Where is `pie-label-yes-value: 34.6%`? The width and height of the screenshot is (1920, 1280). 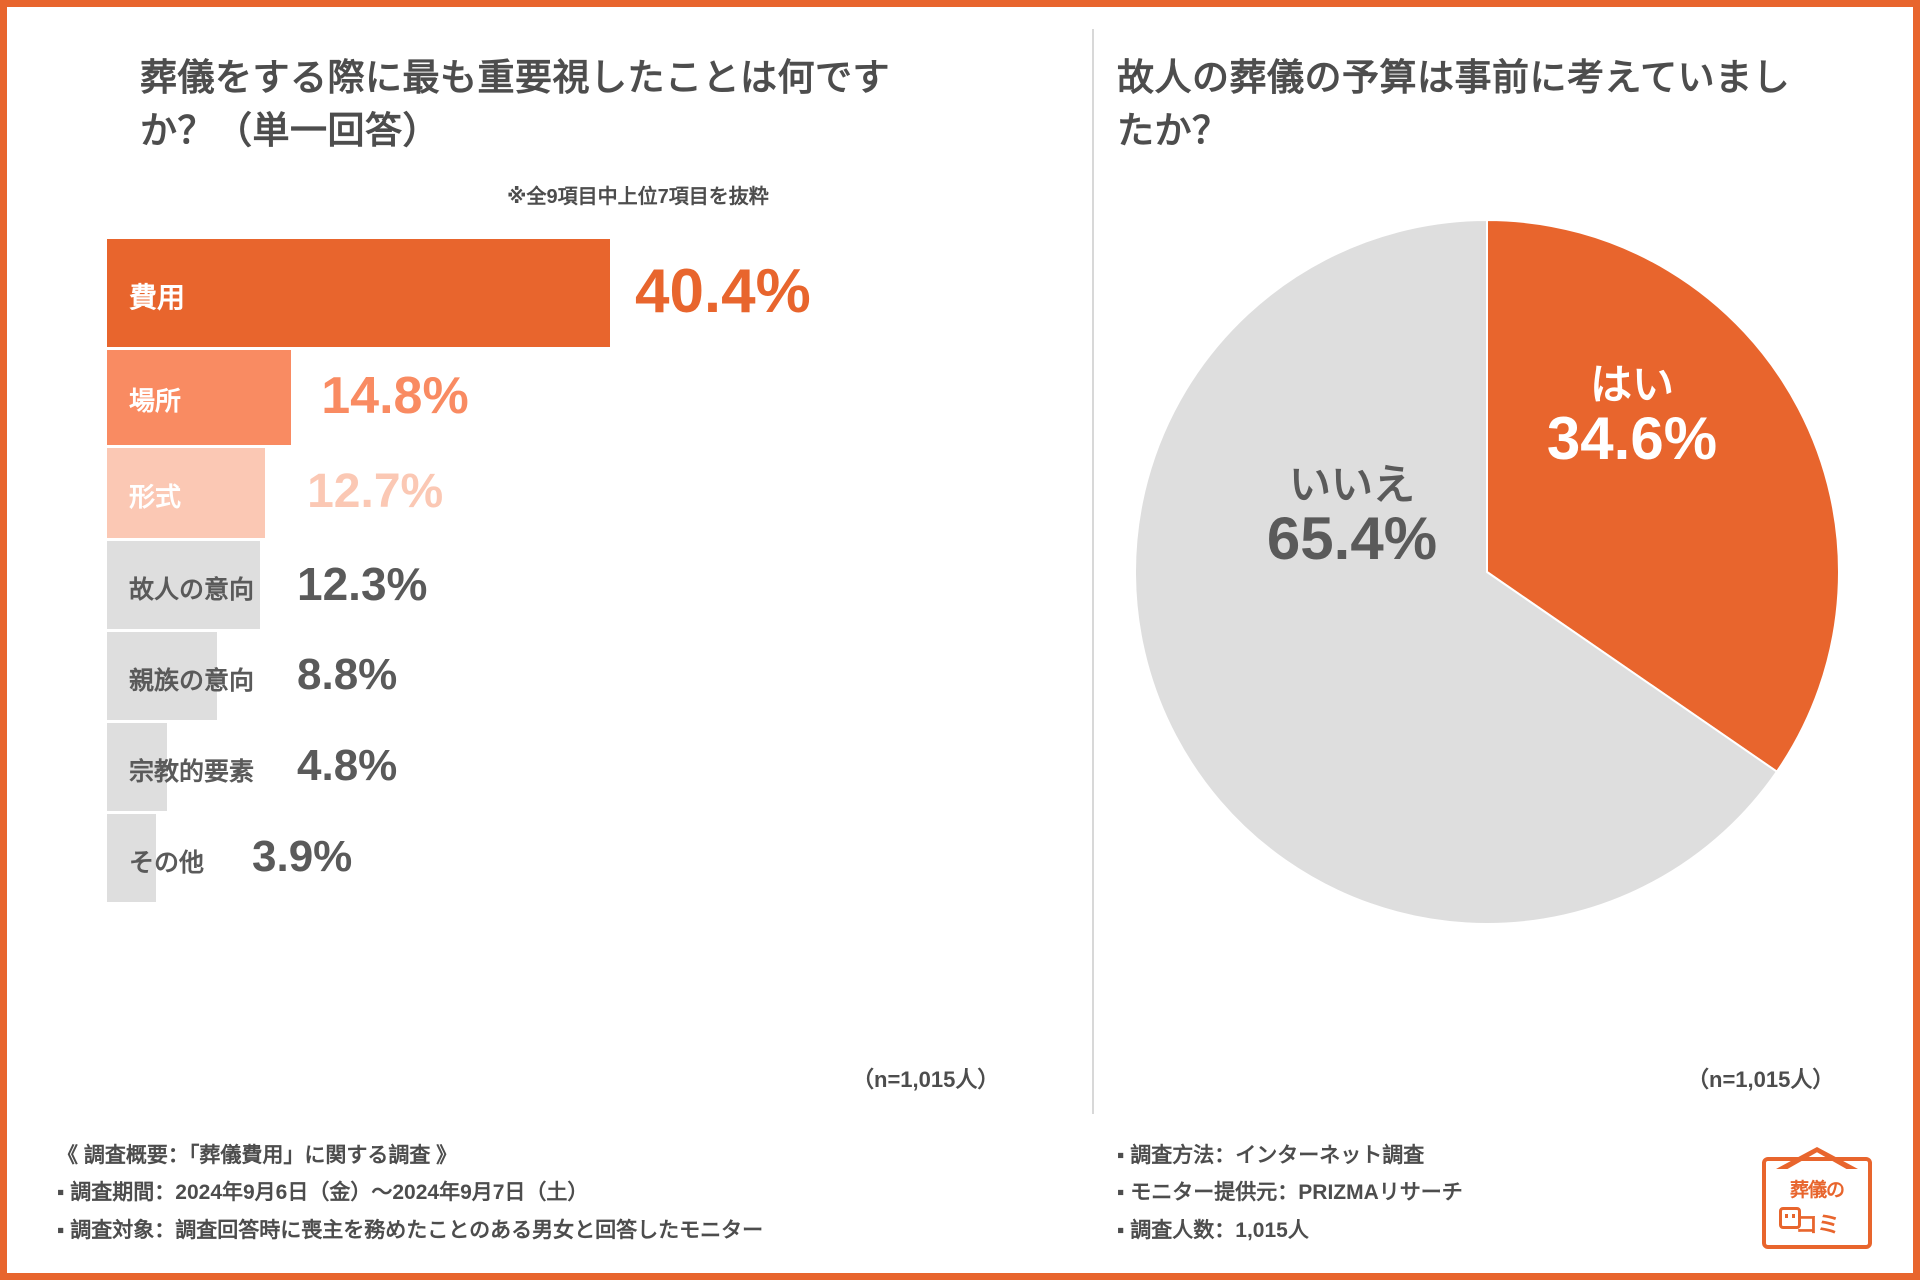 pie-label-yes-value: 34.6% is located at coordinates (1632, 439).